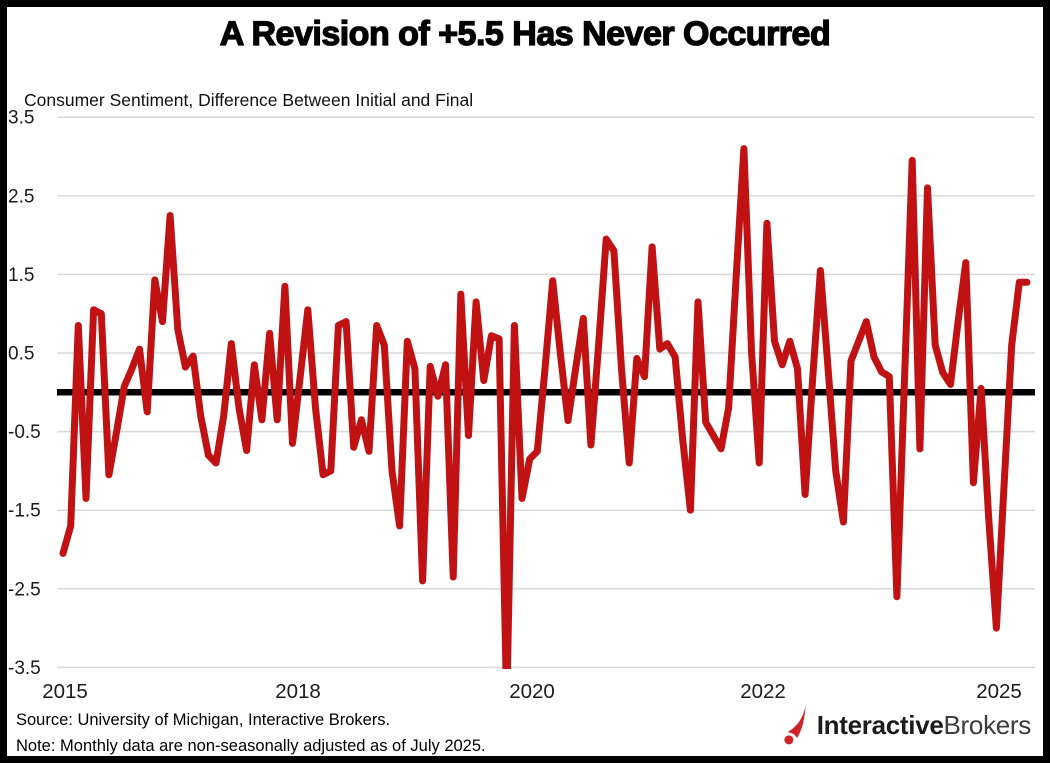 The image size is (1050, 763). Describe the element at coordinates (795, 724) in the screenshot. I see `ibkr-spark-icon` at that location.